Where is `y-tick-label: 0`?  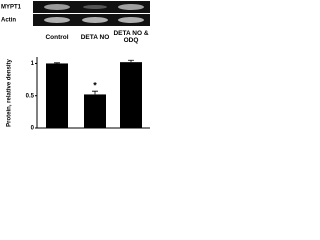
y-tick-label: 0 is located at coordinates (33, 129).